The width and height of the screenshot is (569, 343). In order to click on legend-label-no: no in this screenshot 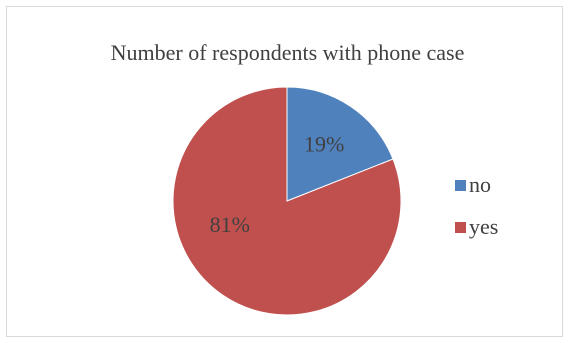, I will do `click(480, 184)`.